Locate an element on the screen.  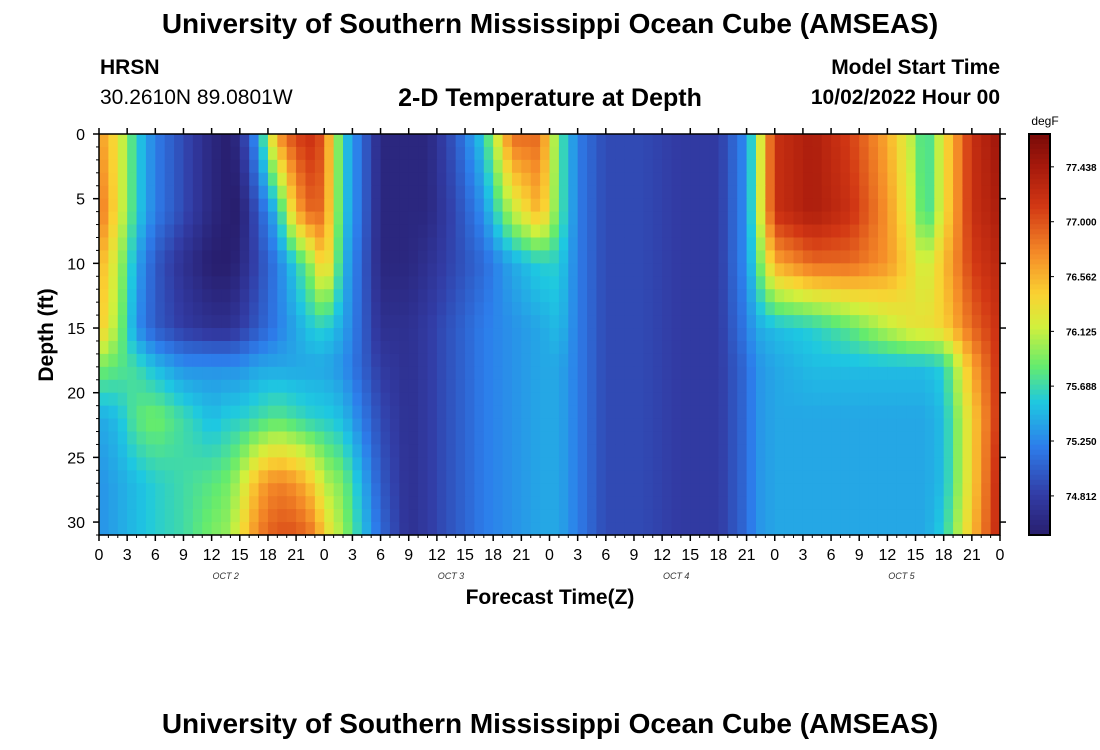
x-tick-label: 18 is located at coordinates (493, 555).